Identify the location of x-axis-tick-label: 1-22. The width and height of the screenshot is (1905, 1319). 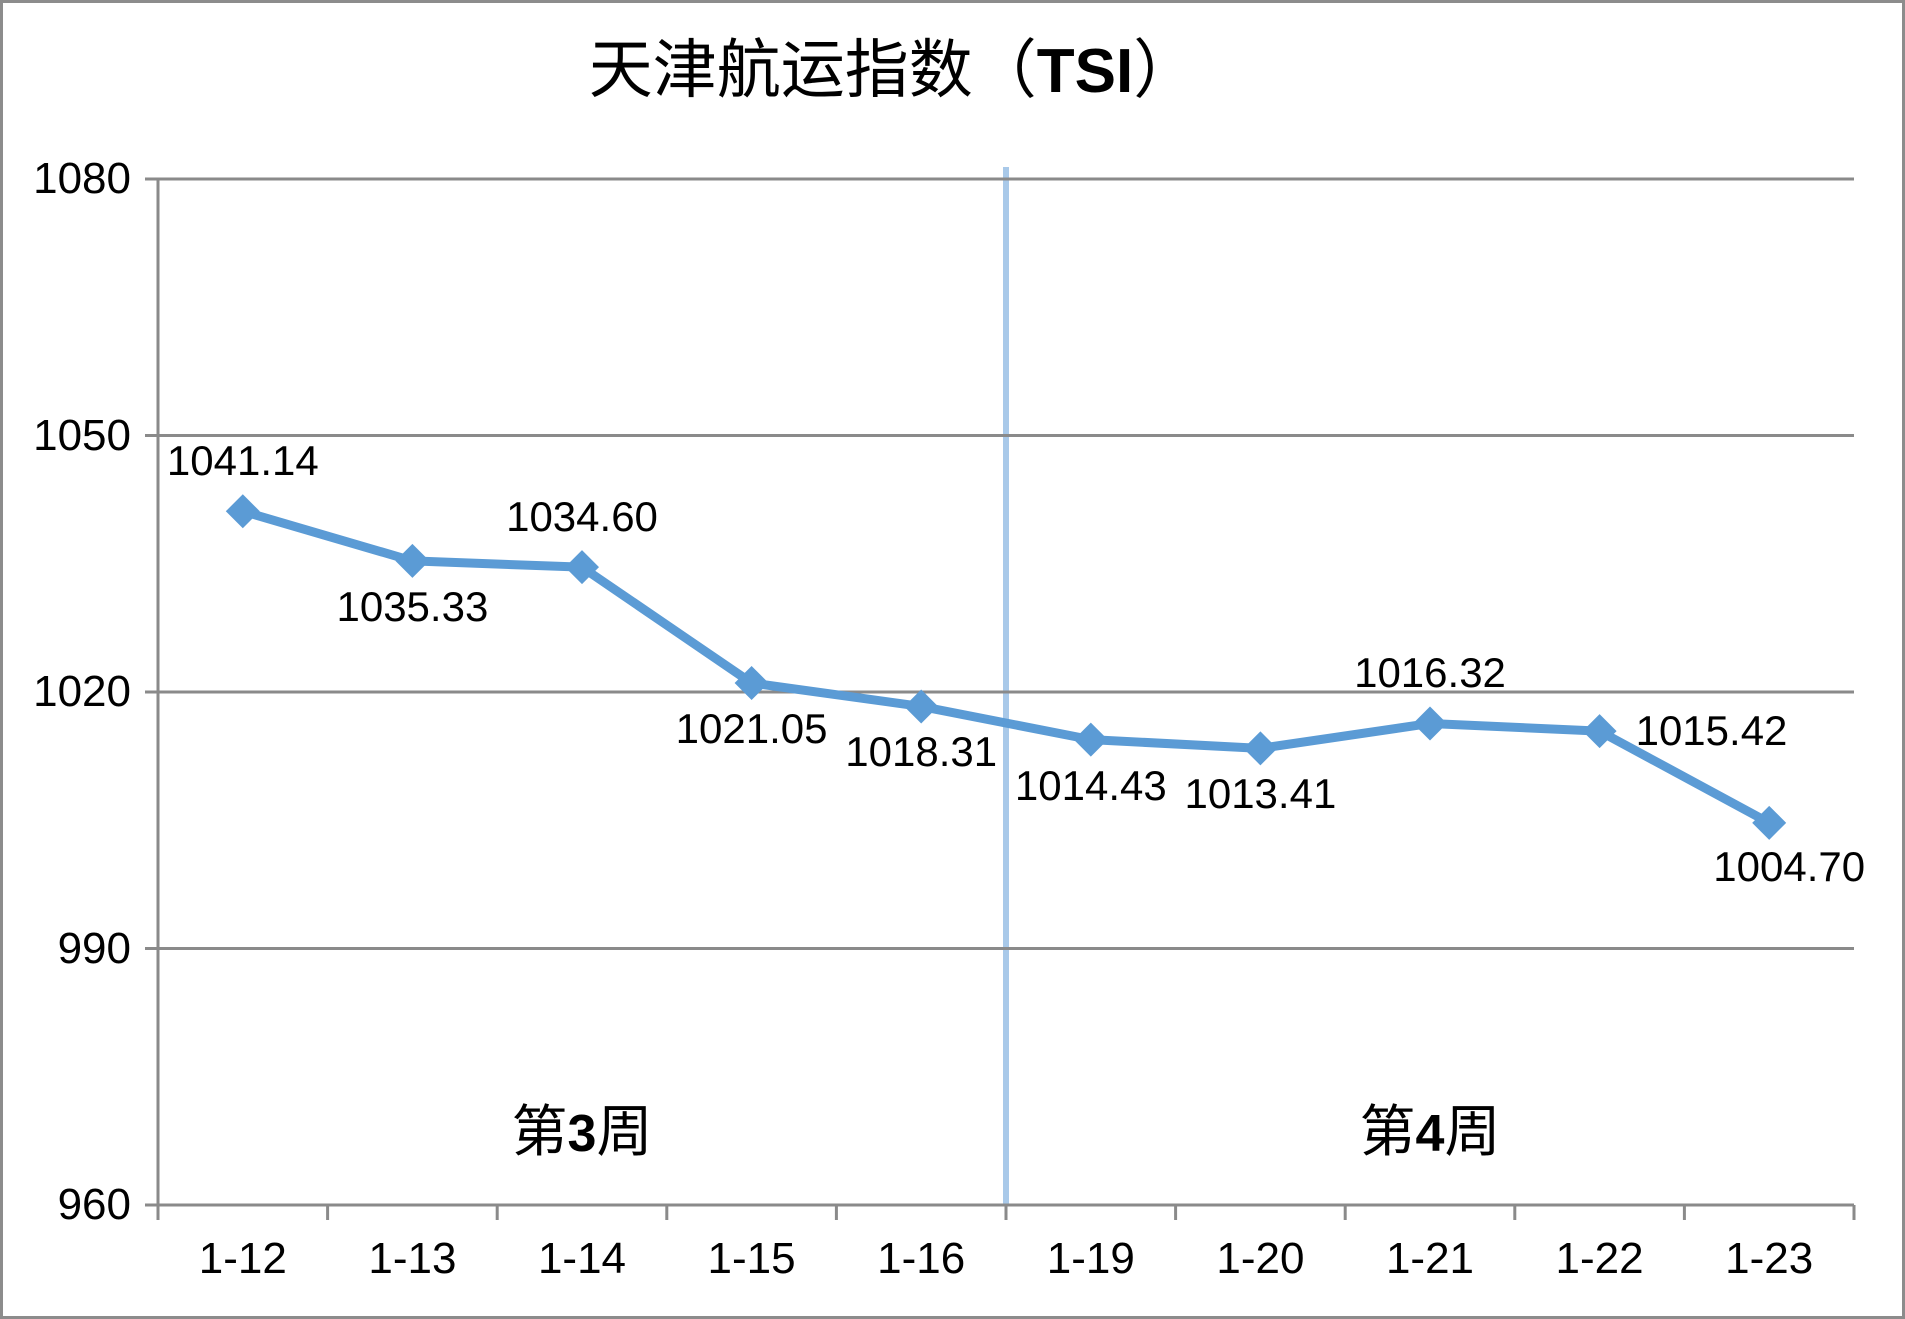
(1599, 1258).